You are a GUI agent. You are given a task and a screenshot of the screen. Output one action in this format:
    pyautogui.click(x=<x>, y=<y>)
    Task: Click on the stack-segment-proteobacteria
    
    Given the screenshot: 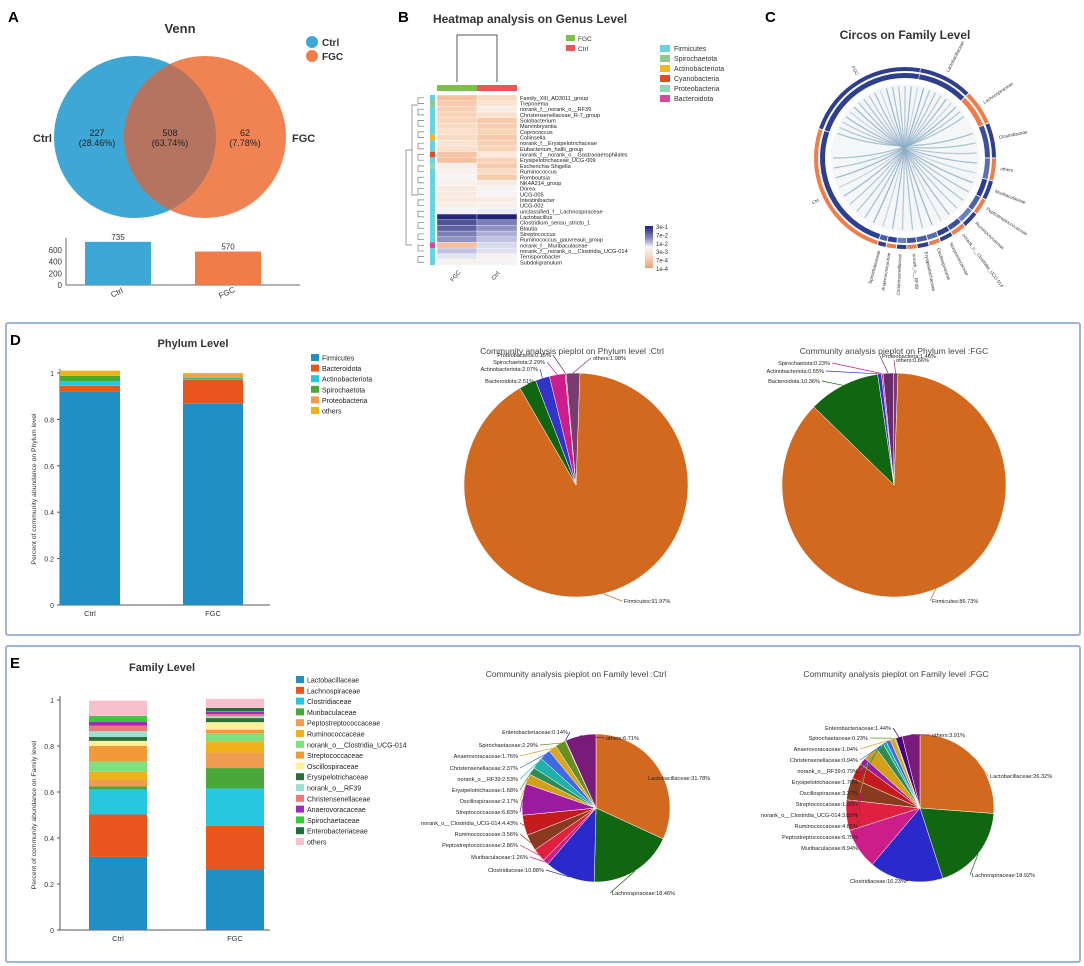 What is the action you would take?
    pyautogui.click(x=213, y=376)
    